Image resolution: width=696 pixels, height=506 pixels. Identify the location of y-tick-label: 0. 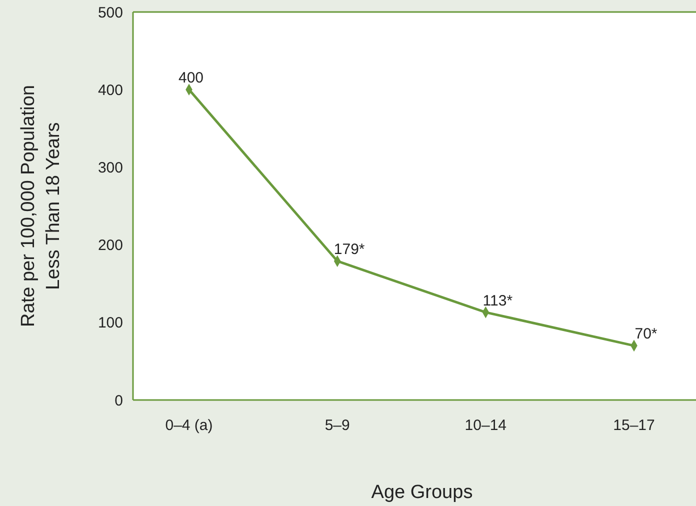
(118, 401).